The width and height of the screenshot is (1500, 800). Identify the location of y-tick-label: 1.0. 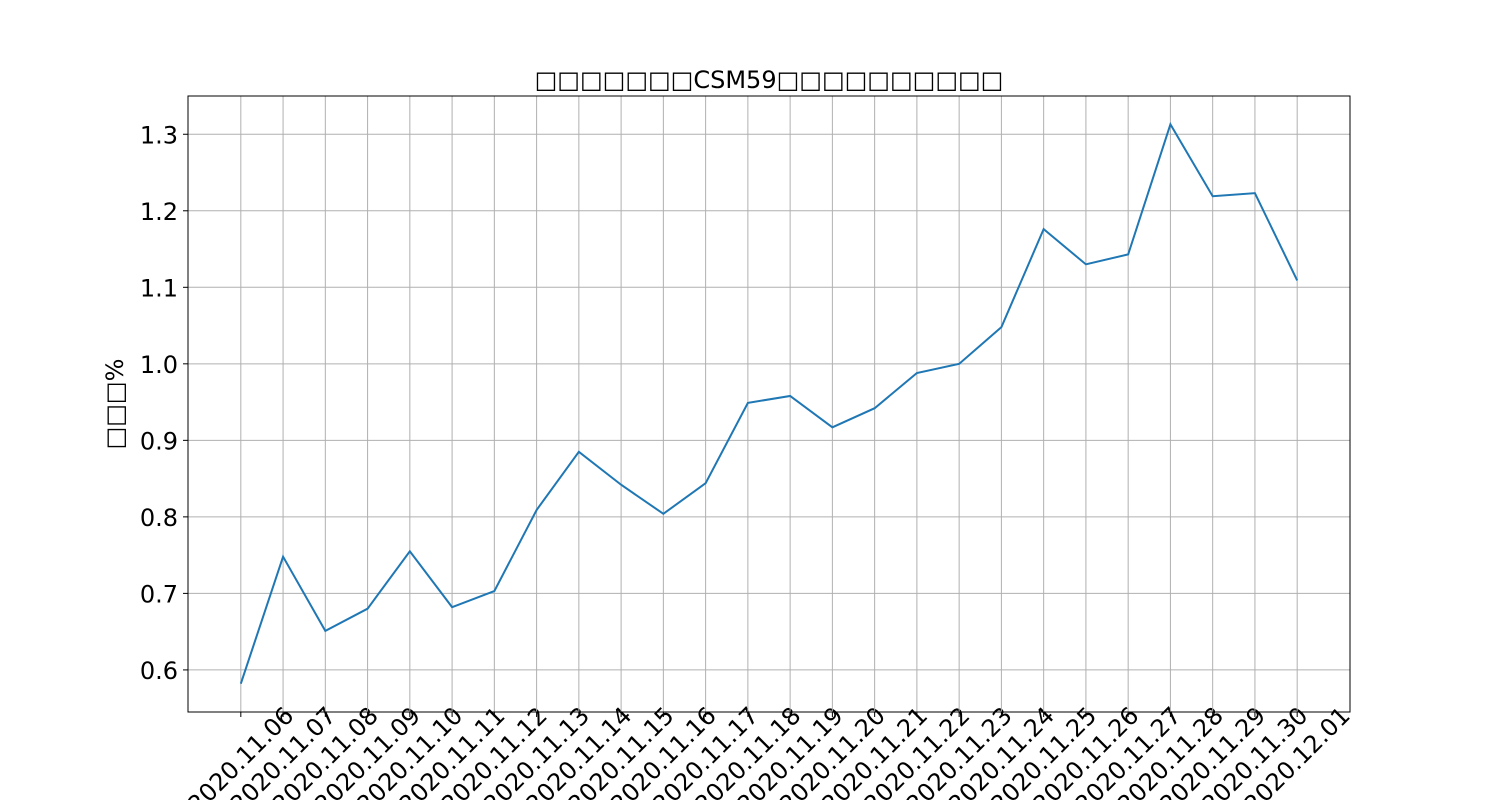
(159, 365).